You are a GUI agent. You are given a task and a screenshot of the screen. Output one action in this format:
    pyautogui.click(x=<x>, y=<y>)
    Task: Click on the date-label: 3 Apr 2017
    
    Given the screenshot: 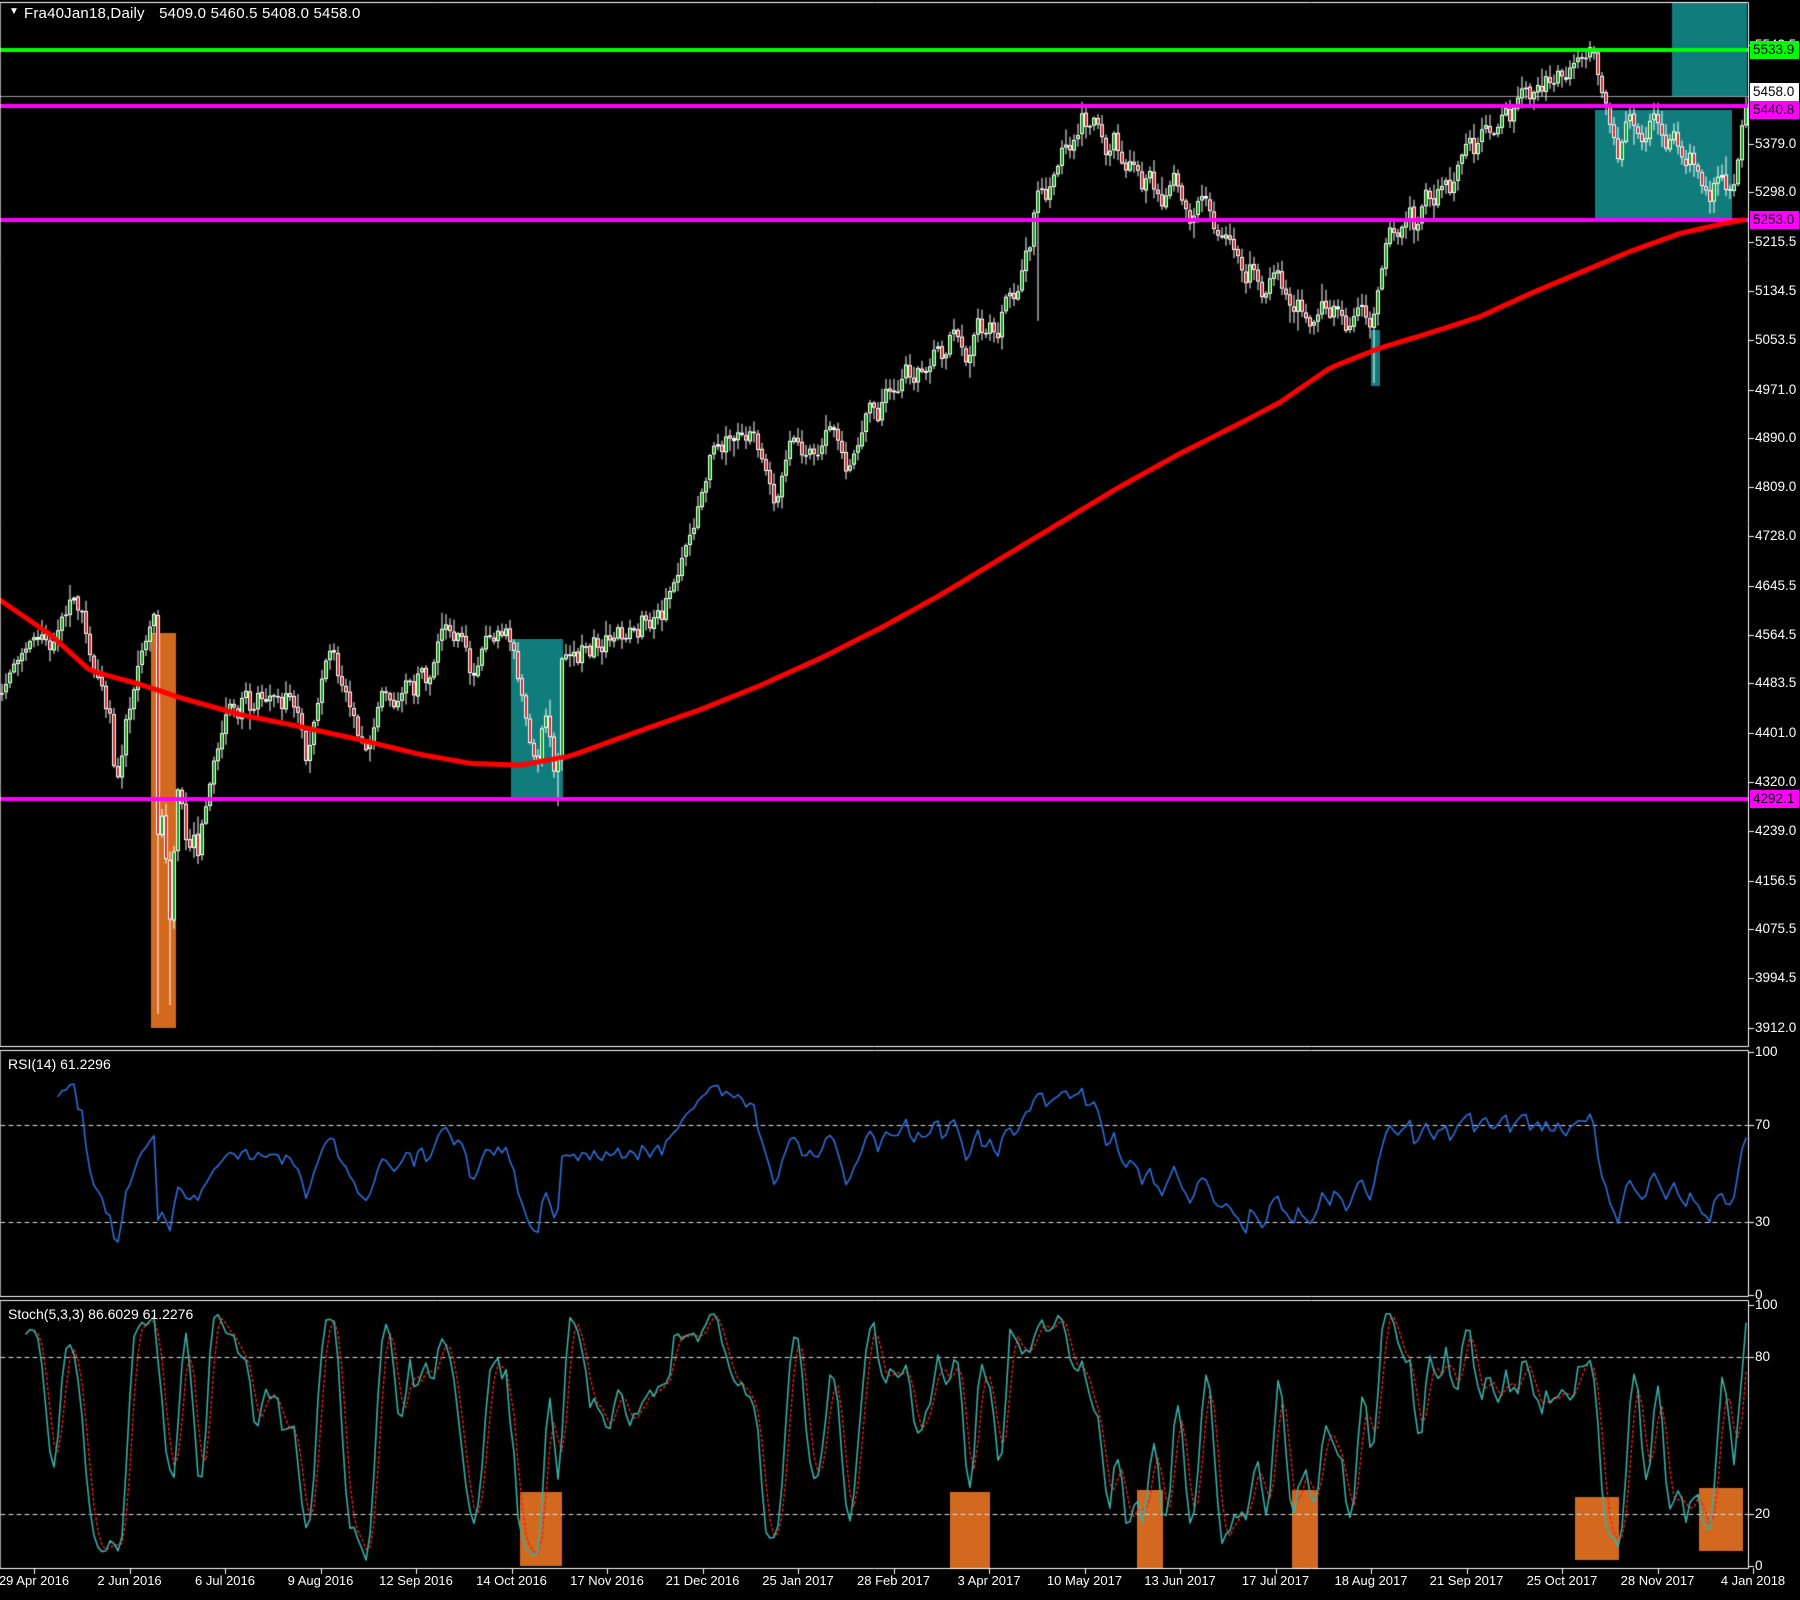 What is the action you would take?
    pyautogui.click(x=989, y=1580)
    